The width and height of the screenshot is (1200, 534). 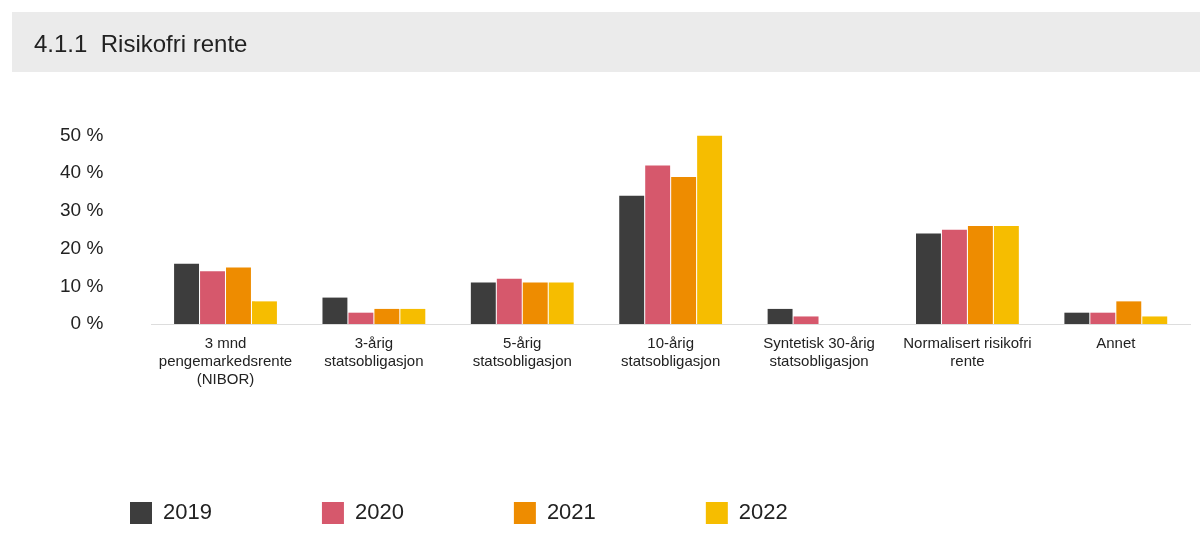 I want to click on x-tick-label: 10-årig statsobligasjon, so click(x=671, y=352).